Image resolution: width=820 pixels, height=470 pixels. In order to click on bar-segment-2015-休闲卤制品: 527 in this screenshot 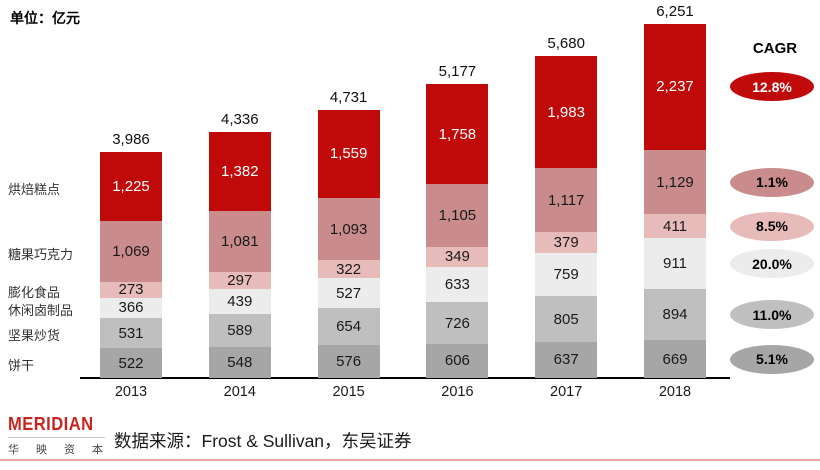, I will do `click(348, 293)`.